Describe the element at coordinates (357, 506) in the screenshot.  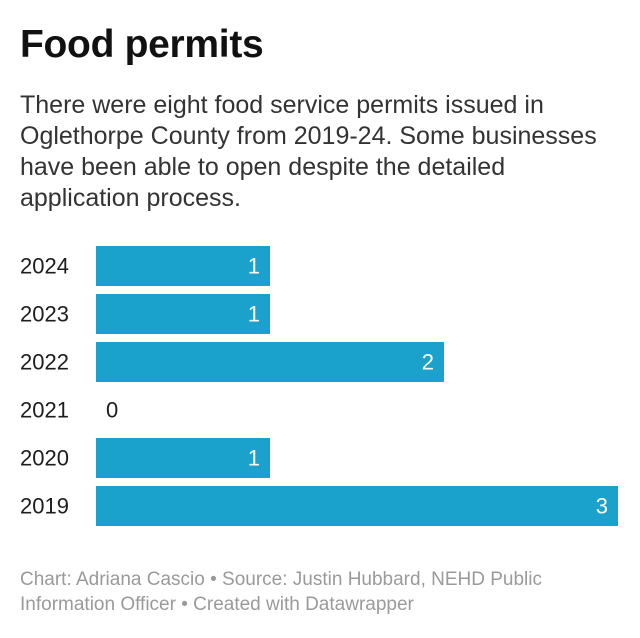
I see `bar-2019` at that location.